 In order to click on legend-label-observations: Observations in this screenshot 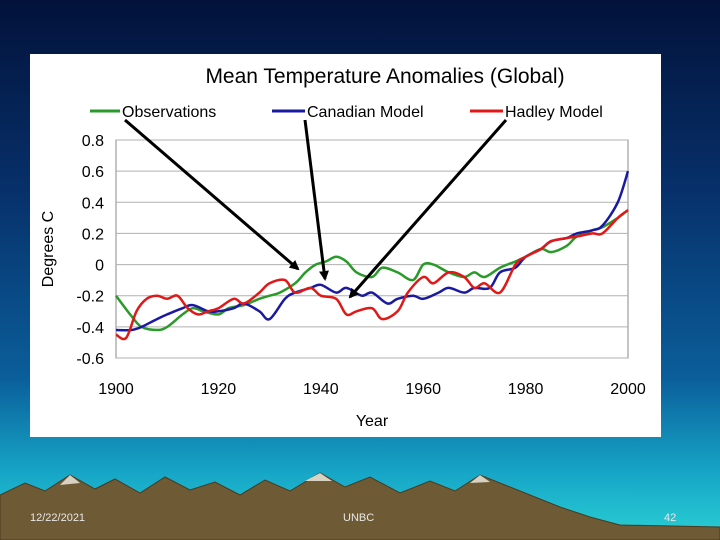, I will do `click(169, 112)`.